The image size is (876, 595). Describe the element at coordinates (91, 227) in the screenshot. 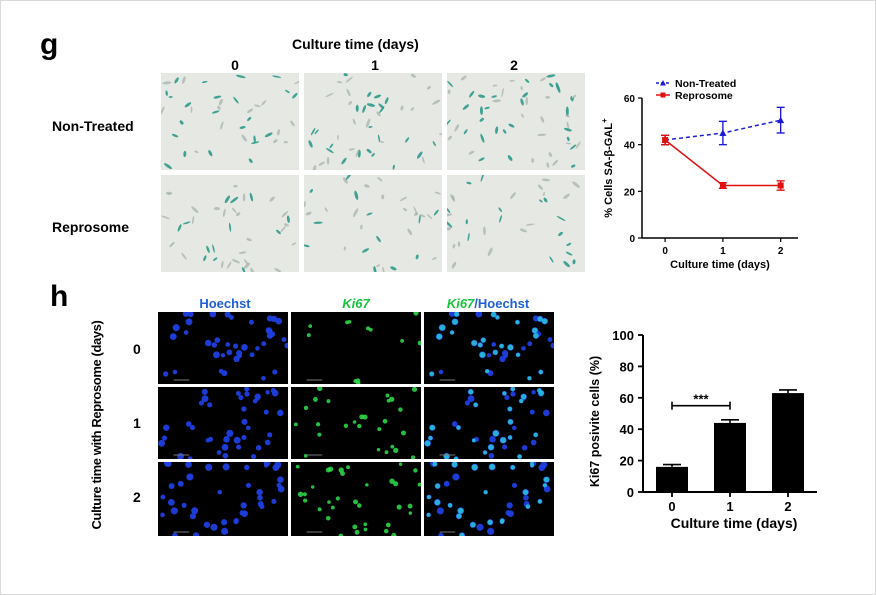

I see `row-label-reprosome: Reprosome` at that location.